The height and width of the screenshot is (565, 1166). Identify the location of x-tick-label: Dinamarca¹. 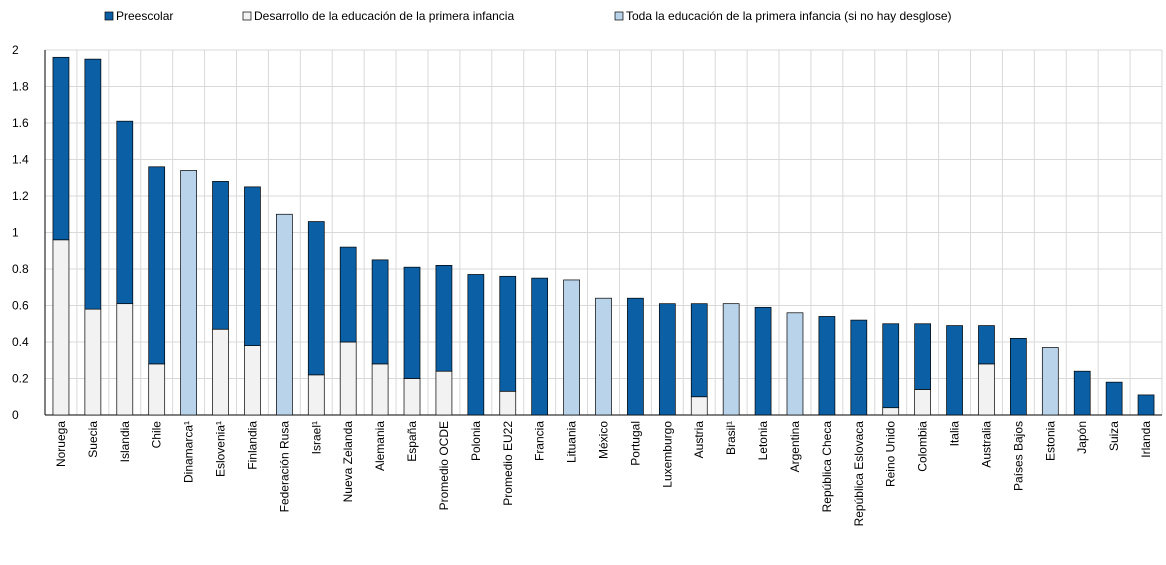
(189, 452).